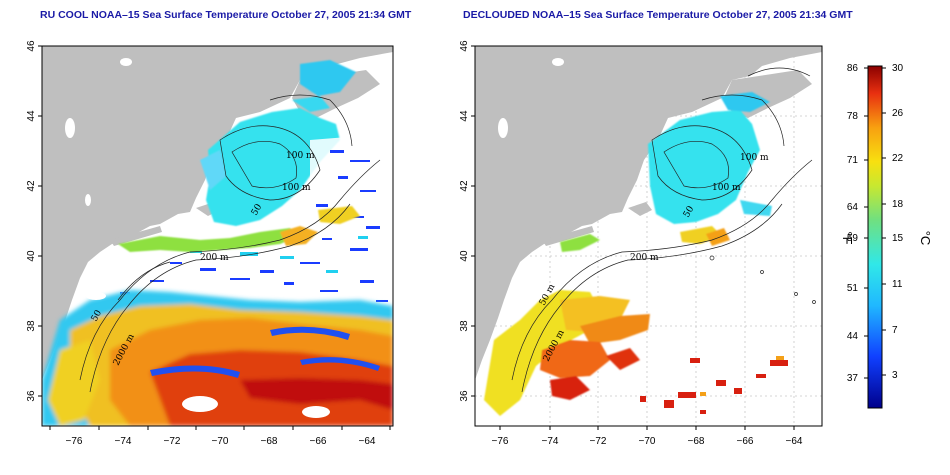 This screenshot has width=950, height=475. Describe the element at coordinates (898, 204) in the screenshot. I see `celsius-tick: 18` at that location.